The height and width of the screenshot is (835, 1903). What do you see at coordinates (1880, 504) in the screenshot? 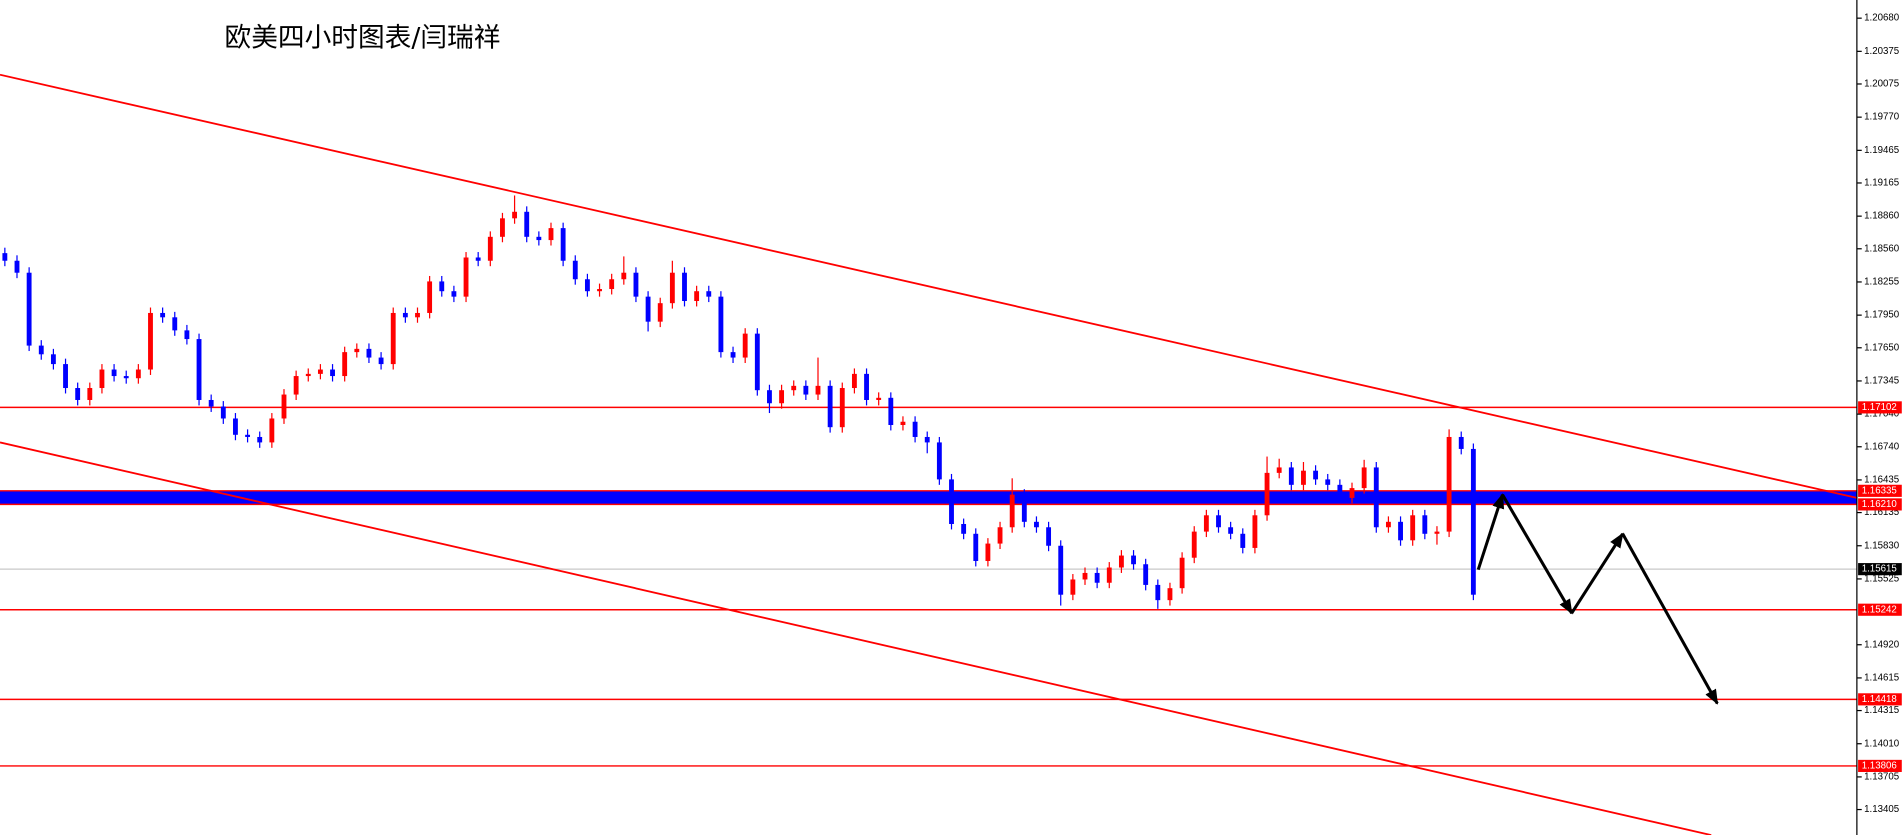
I see `price-label: 1.16210` at bounding box center [1880, 504].